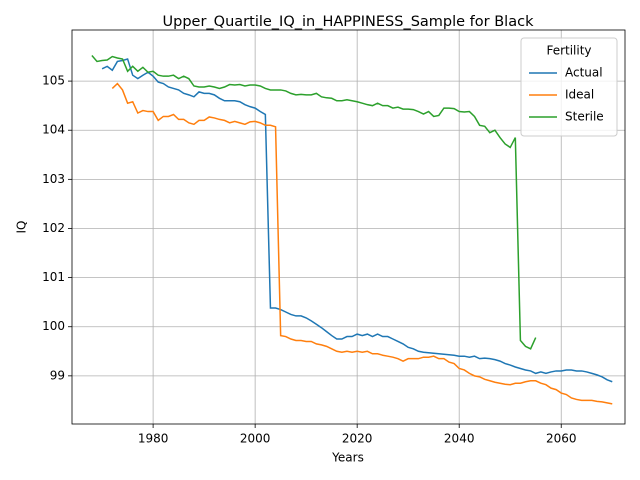 This screenshot has height=480, width=640. Describe the element at coordinates (584, 117) in the screenshot. I see `legend-label: Sterile` at that location.